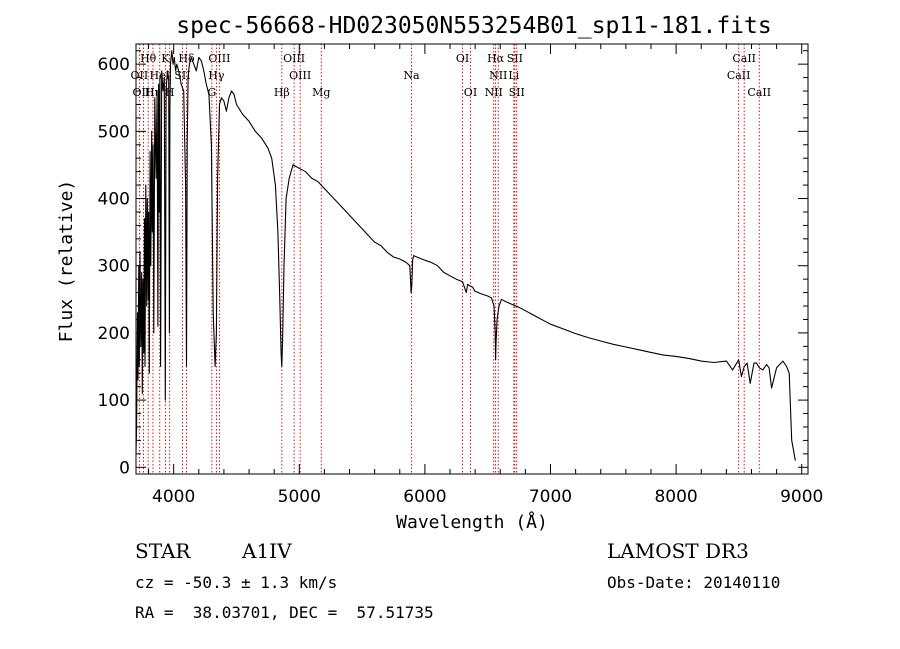 This screenshot has width=900, height=649. What do you see at coordinates (114, 334) in the screenshot?
I see `y-tick-label: 200` at bounding box center [114, 334].